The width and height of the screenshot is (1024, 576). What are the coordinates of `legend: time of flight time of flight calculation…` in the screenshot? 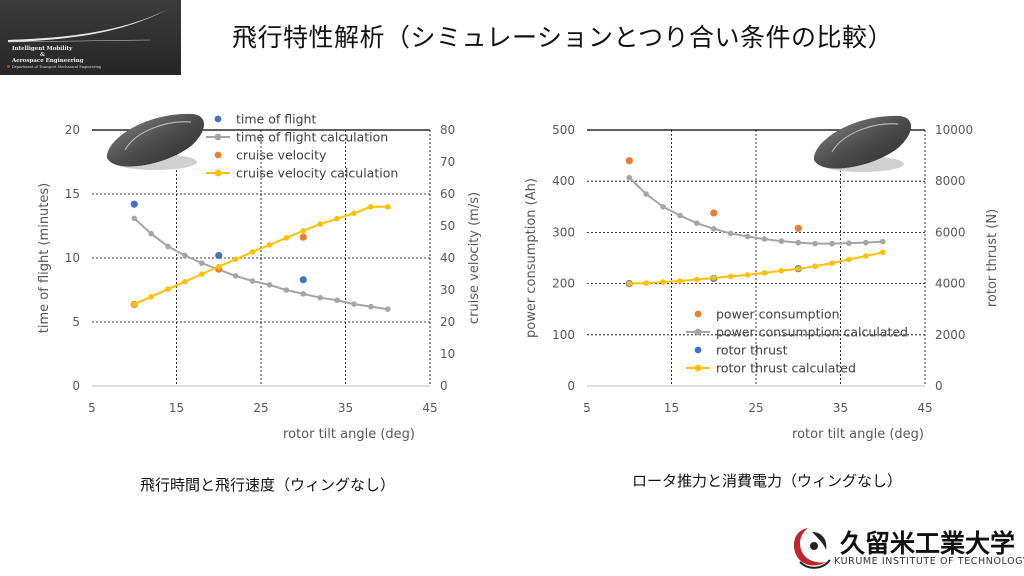 It's located at (302, 146).